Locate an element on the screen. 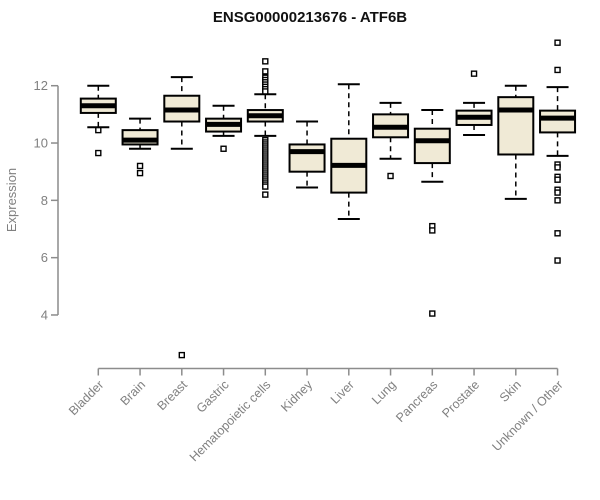 The image size is (600, 500). x-tick-label-brain: Brain is located at coordinates (133, 393).